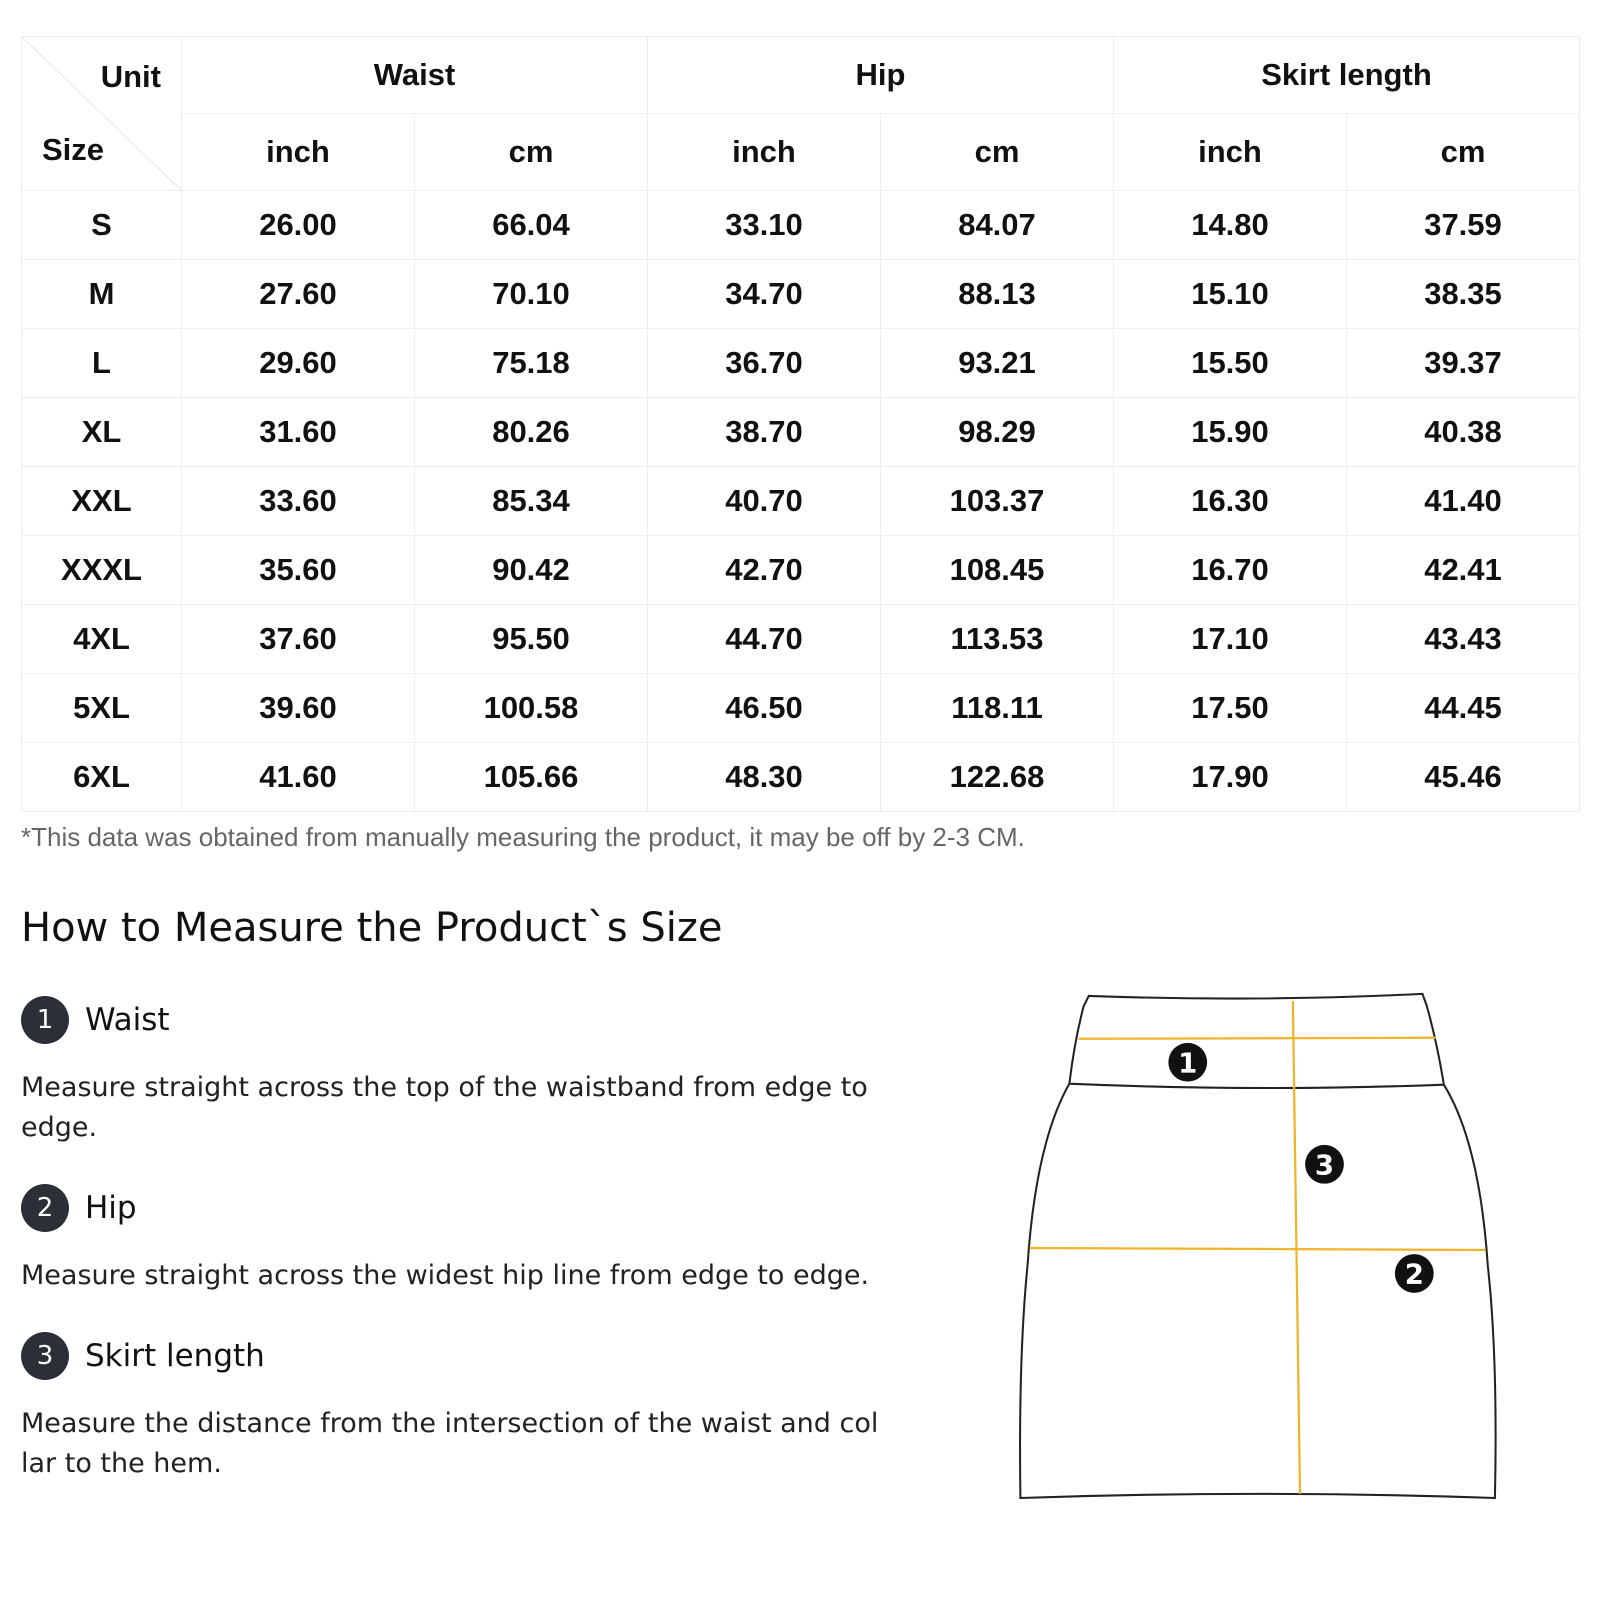 The height and width of the screenshot is (1600, 1600). I want to click on table-row: 4XL 37.60 95.50 44.70 113.53 17.10 43.43, so click(800, 639).